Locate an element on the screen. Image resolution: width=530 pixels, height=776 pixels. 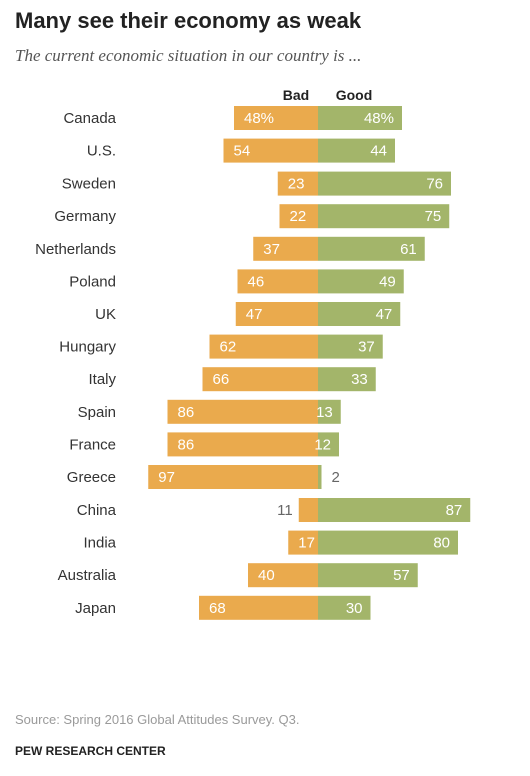
bad-value-label: 62 is located at coordinates (228, 347).